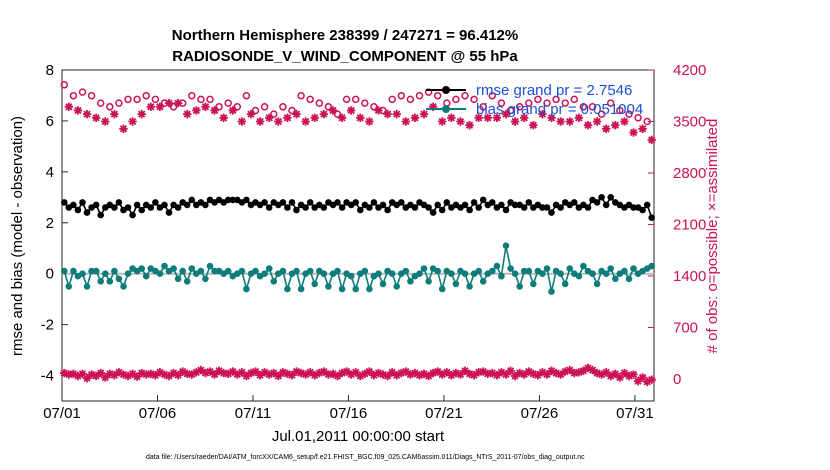 This screenshot has width=830, height=470. I want to click on x-tick-label: 07/26, so click(540, 413).